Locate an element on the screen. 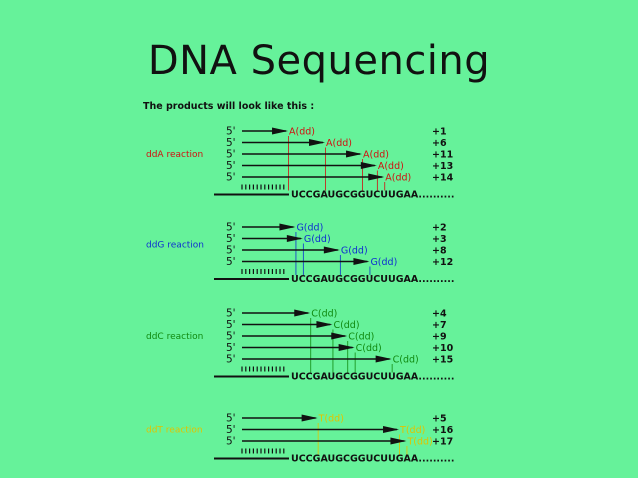 The width and height of the screenshot is (638, 478). length-label: +4 is located at coordinates (439, 314).